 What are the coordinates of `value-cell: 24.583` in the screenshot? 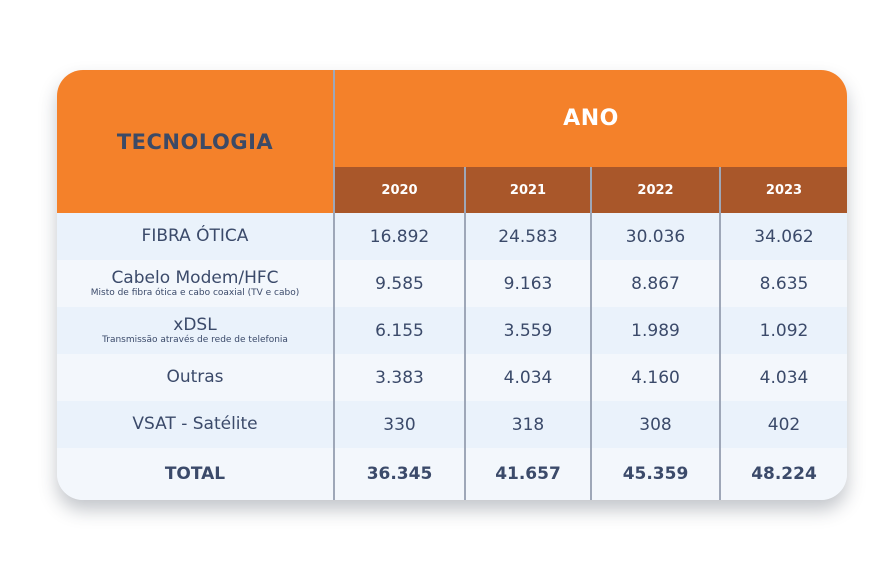 It's located at (528, 236).